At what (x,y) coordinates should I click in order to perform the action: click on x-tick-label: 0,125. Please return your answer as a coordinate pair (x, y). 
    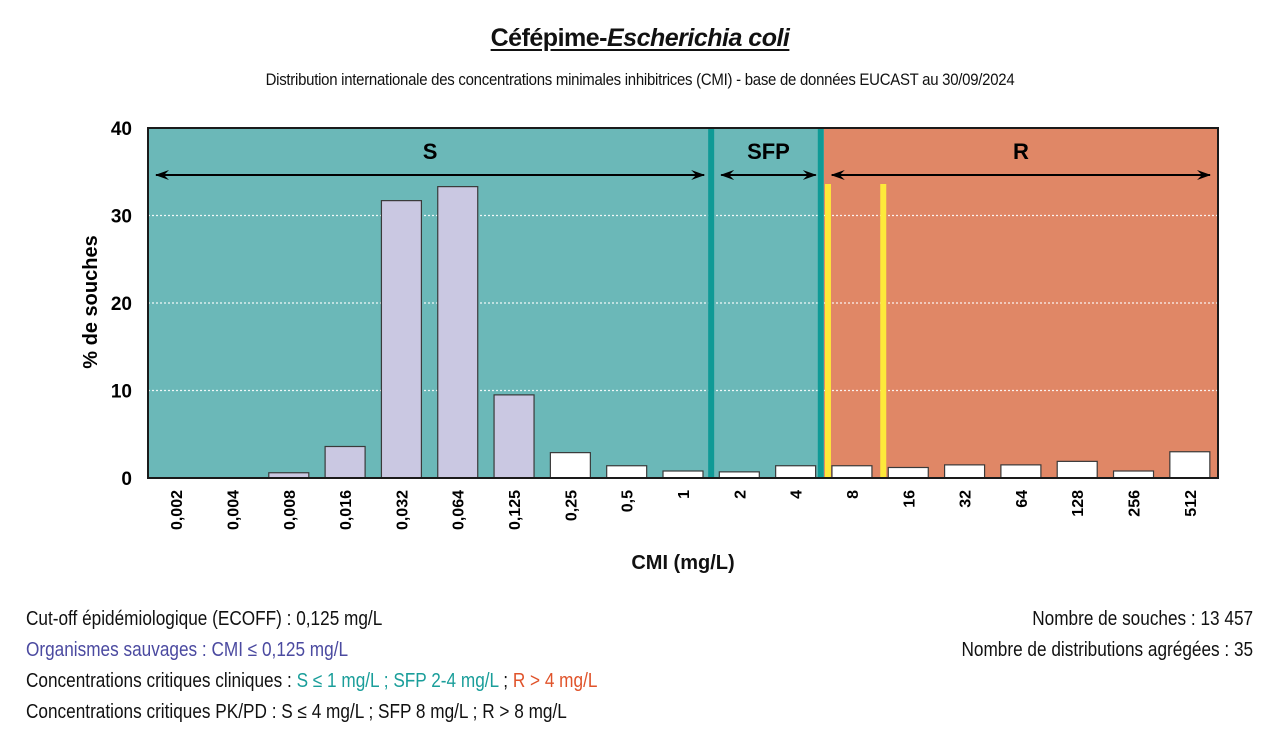
    Looking at the image, I should click on (515, 510).